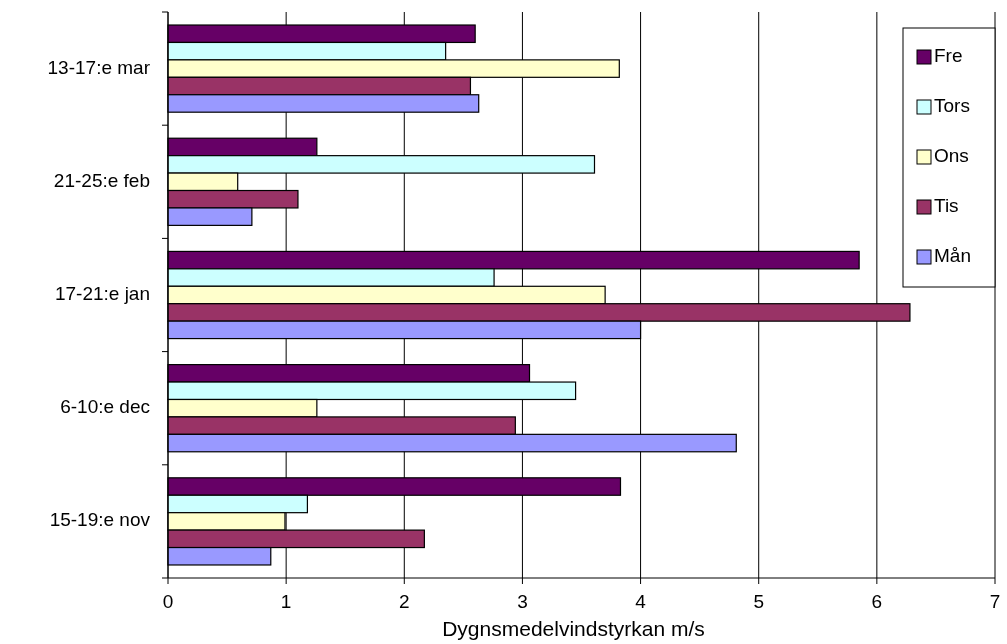 This screenshot has height=644, width=1007. What do you see at coordinates (995, 601) in the screenshot?
I see `x-tick-label: 7` at bounding box center [995, 601].